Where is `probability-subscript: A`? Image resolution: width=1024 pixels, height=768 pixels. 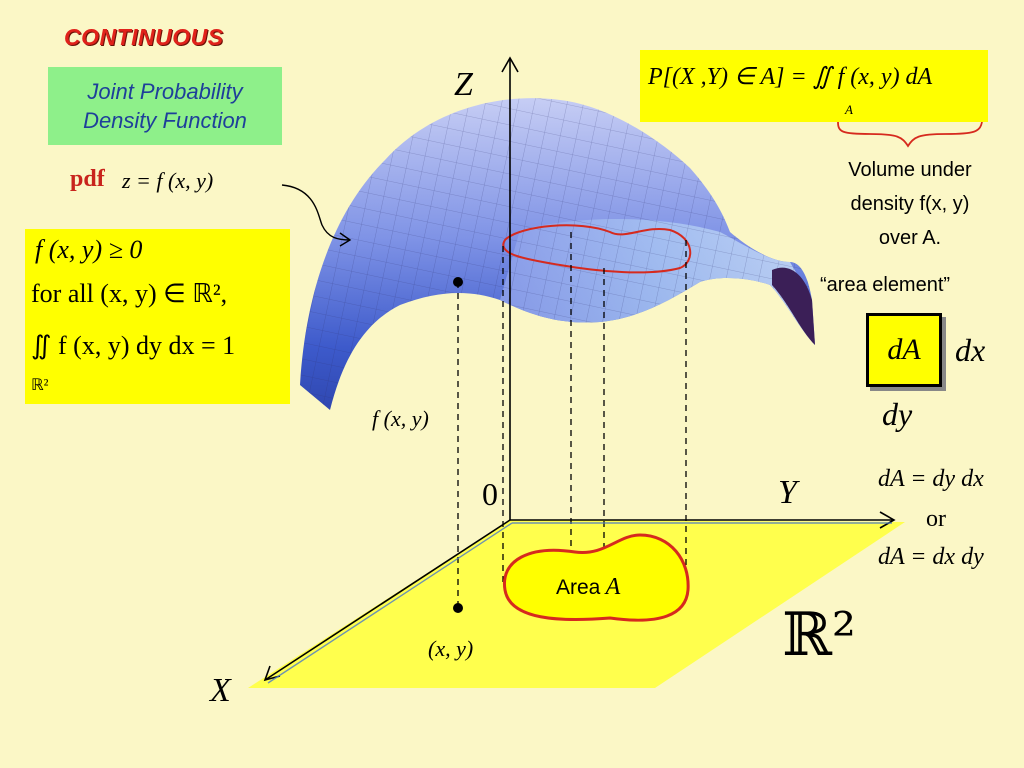 probability-subscript: A is located at coordinates (849, 109).